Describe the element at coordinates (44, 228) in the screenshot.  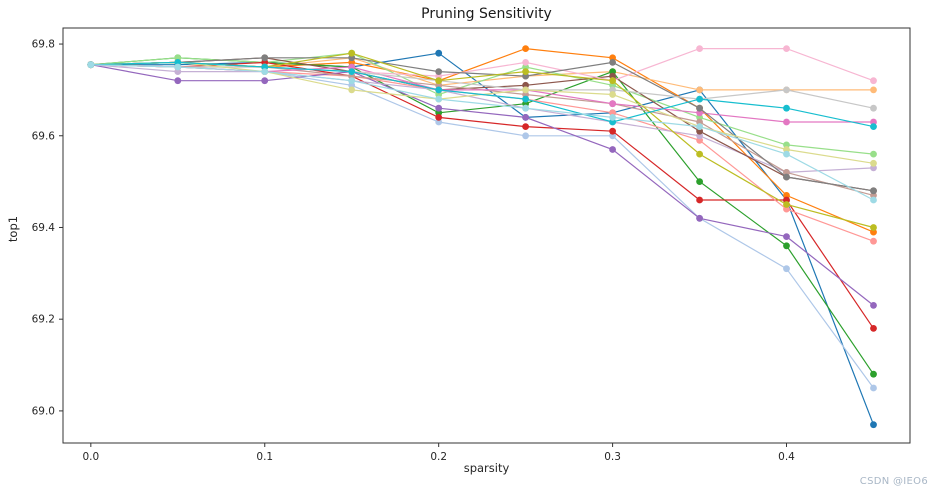
I see `svg-text: 69.4` at that location.